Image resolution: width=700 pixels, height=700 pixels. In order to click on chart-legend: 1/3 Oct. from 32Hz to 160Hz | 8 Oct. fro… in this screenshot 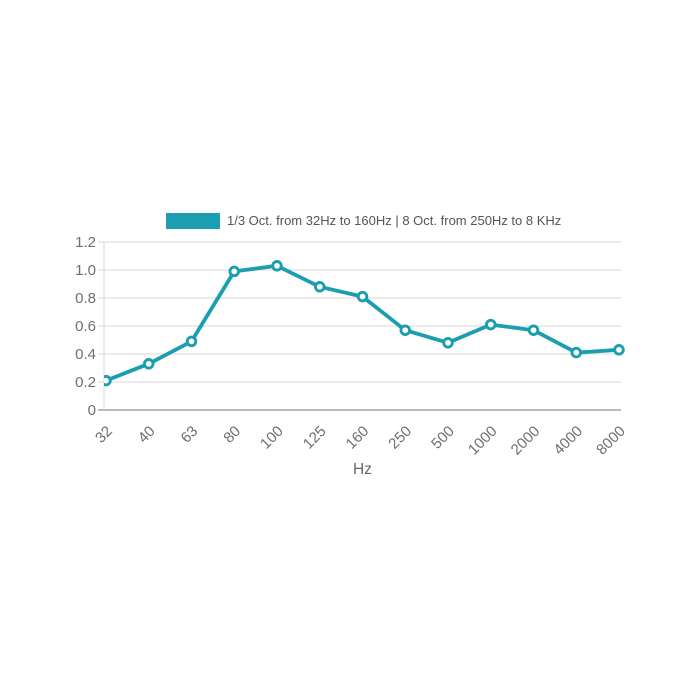, I will do `click(363, 221)`.